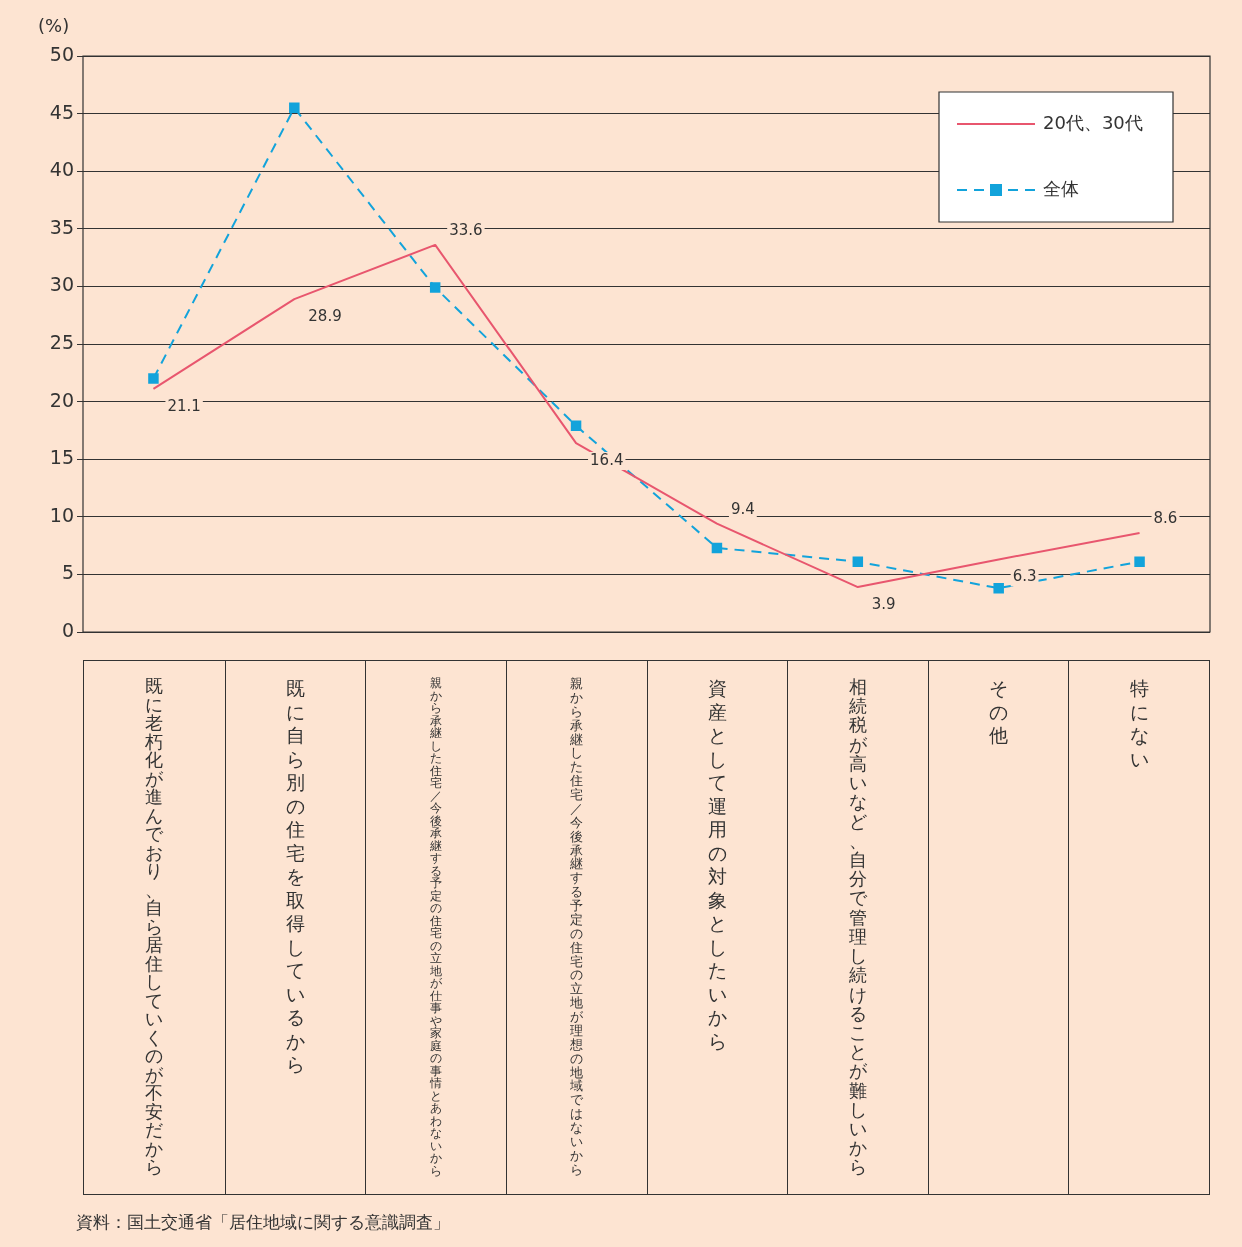 This screenshot has height=1247, width=1242. I want to click on y-tick-label: 5, so click(67, 572).